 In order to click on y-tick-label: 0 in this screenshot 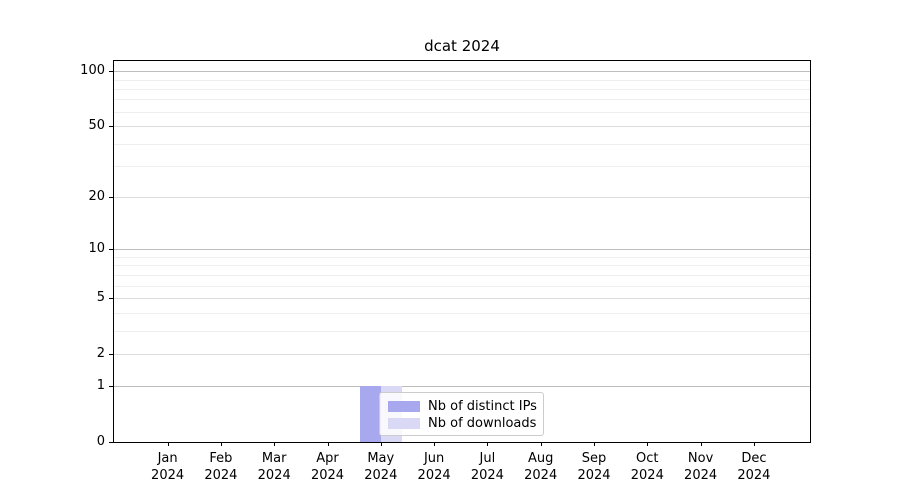, I will do `click(100, 441)`.